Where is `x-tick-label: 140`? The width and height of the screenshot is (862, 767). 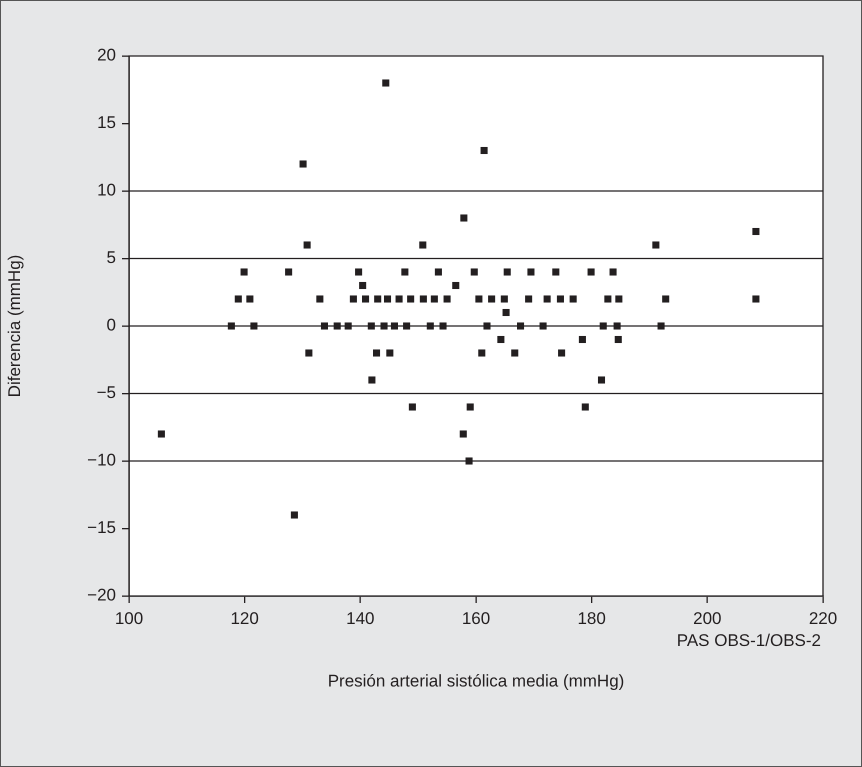 x-tick-label: 140 is located at coordinates (360, 618).